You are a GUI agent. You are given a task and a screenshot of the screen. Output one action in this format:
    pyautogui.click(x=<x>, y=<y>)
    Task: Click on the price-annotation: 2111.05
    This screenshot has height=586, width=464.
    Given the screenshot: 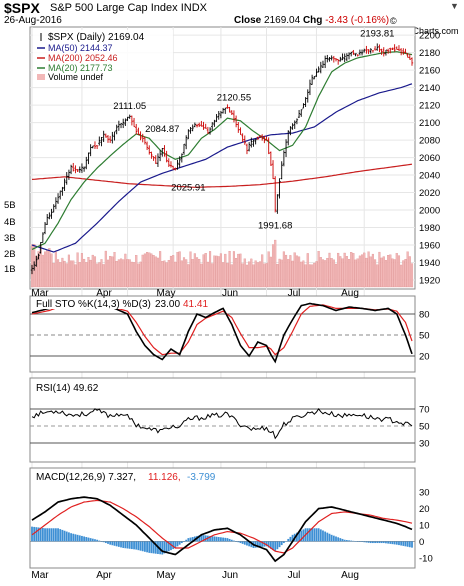 What is the action you would take?
    pyautogui.click(x=129, y=106)
    